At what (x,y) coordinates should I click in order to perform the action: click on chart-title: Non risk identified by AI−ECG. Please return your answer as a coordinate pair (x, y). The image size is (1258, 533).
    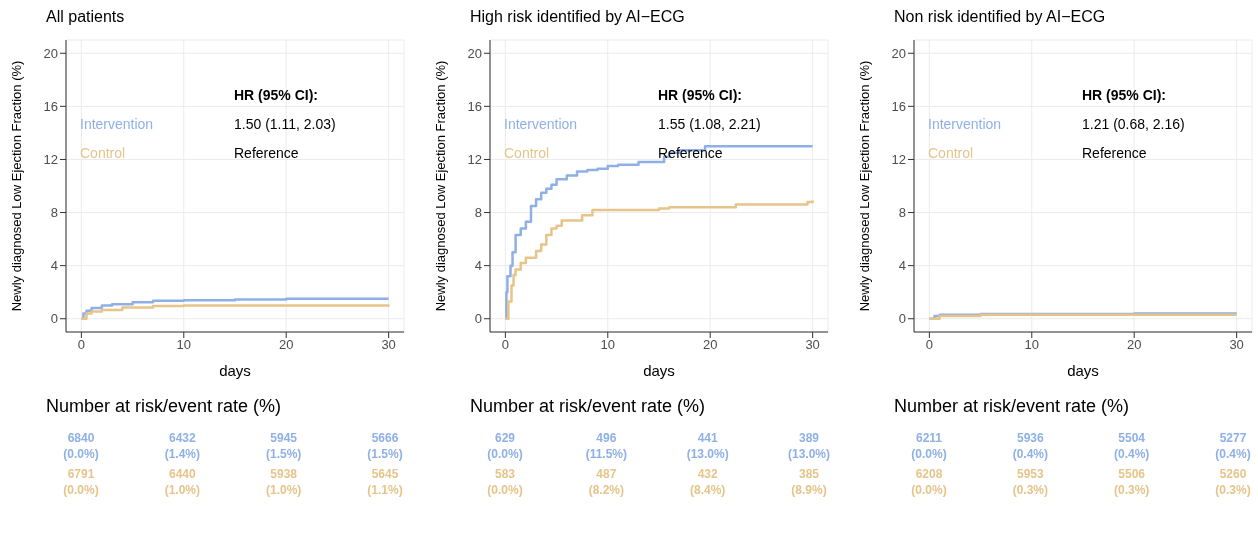
    Looking at the image, I should click on (1000, 17).